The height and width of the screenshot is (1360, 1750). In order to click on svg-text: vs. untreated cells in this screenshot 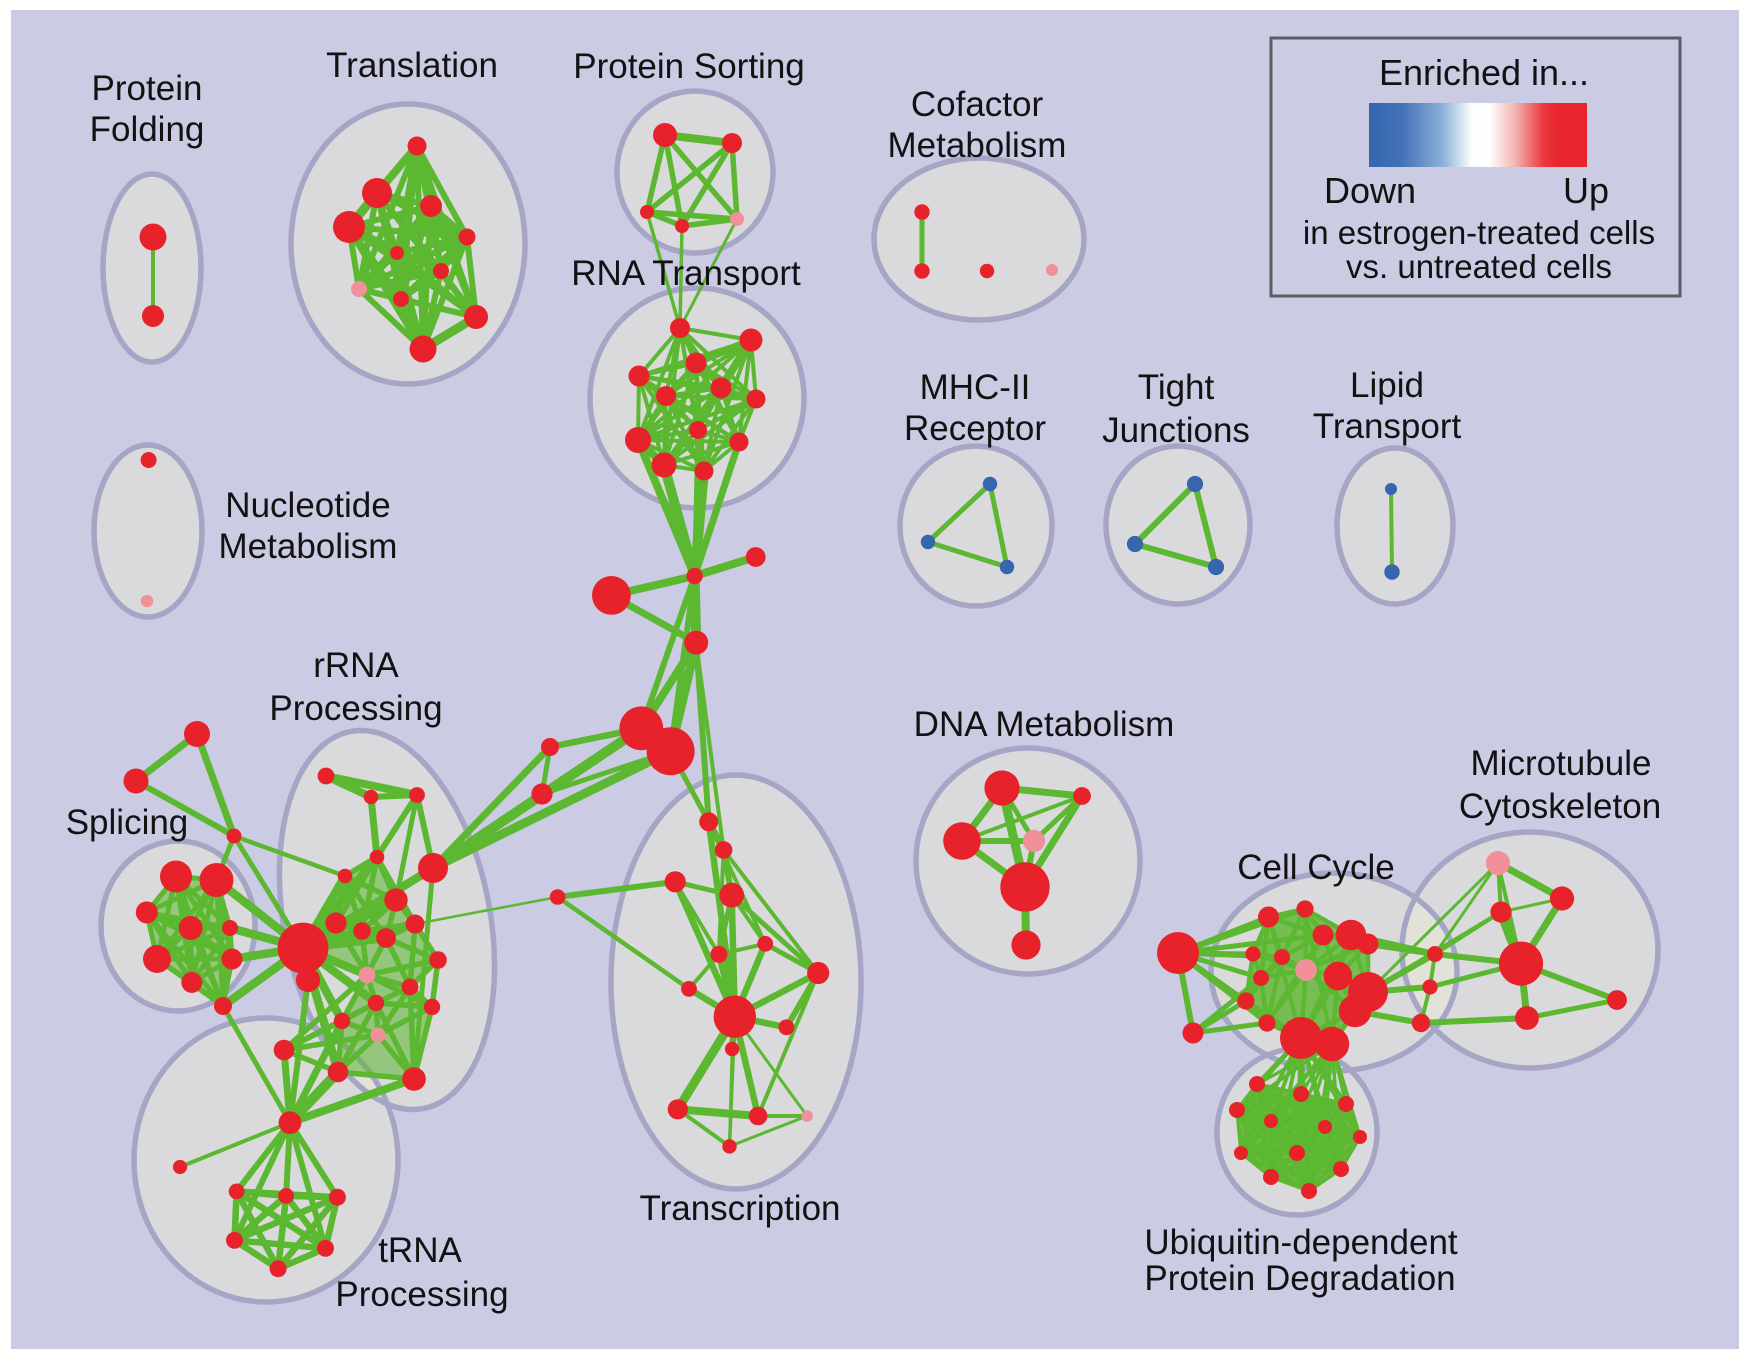, I will do `click(1479, 266)`.